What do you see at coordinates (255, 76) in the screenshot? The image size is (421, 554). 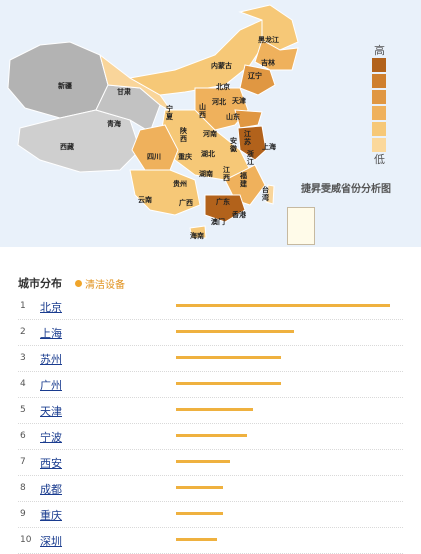 I see `map-label-liaoning: 辽宁` at bounding box center [255, 76].